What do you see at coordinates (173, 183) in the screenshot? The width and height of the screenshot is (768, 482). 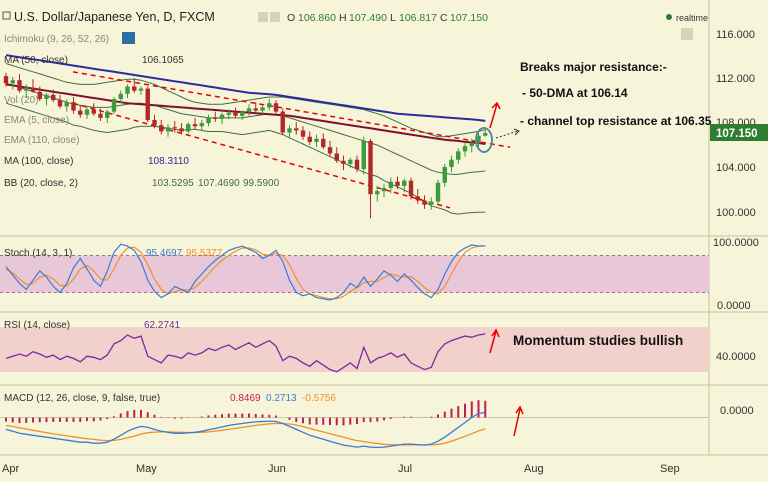 I see `bb-value-mid: 103.5295` at bounding box center [173, 183].